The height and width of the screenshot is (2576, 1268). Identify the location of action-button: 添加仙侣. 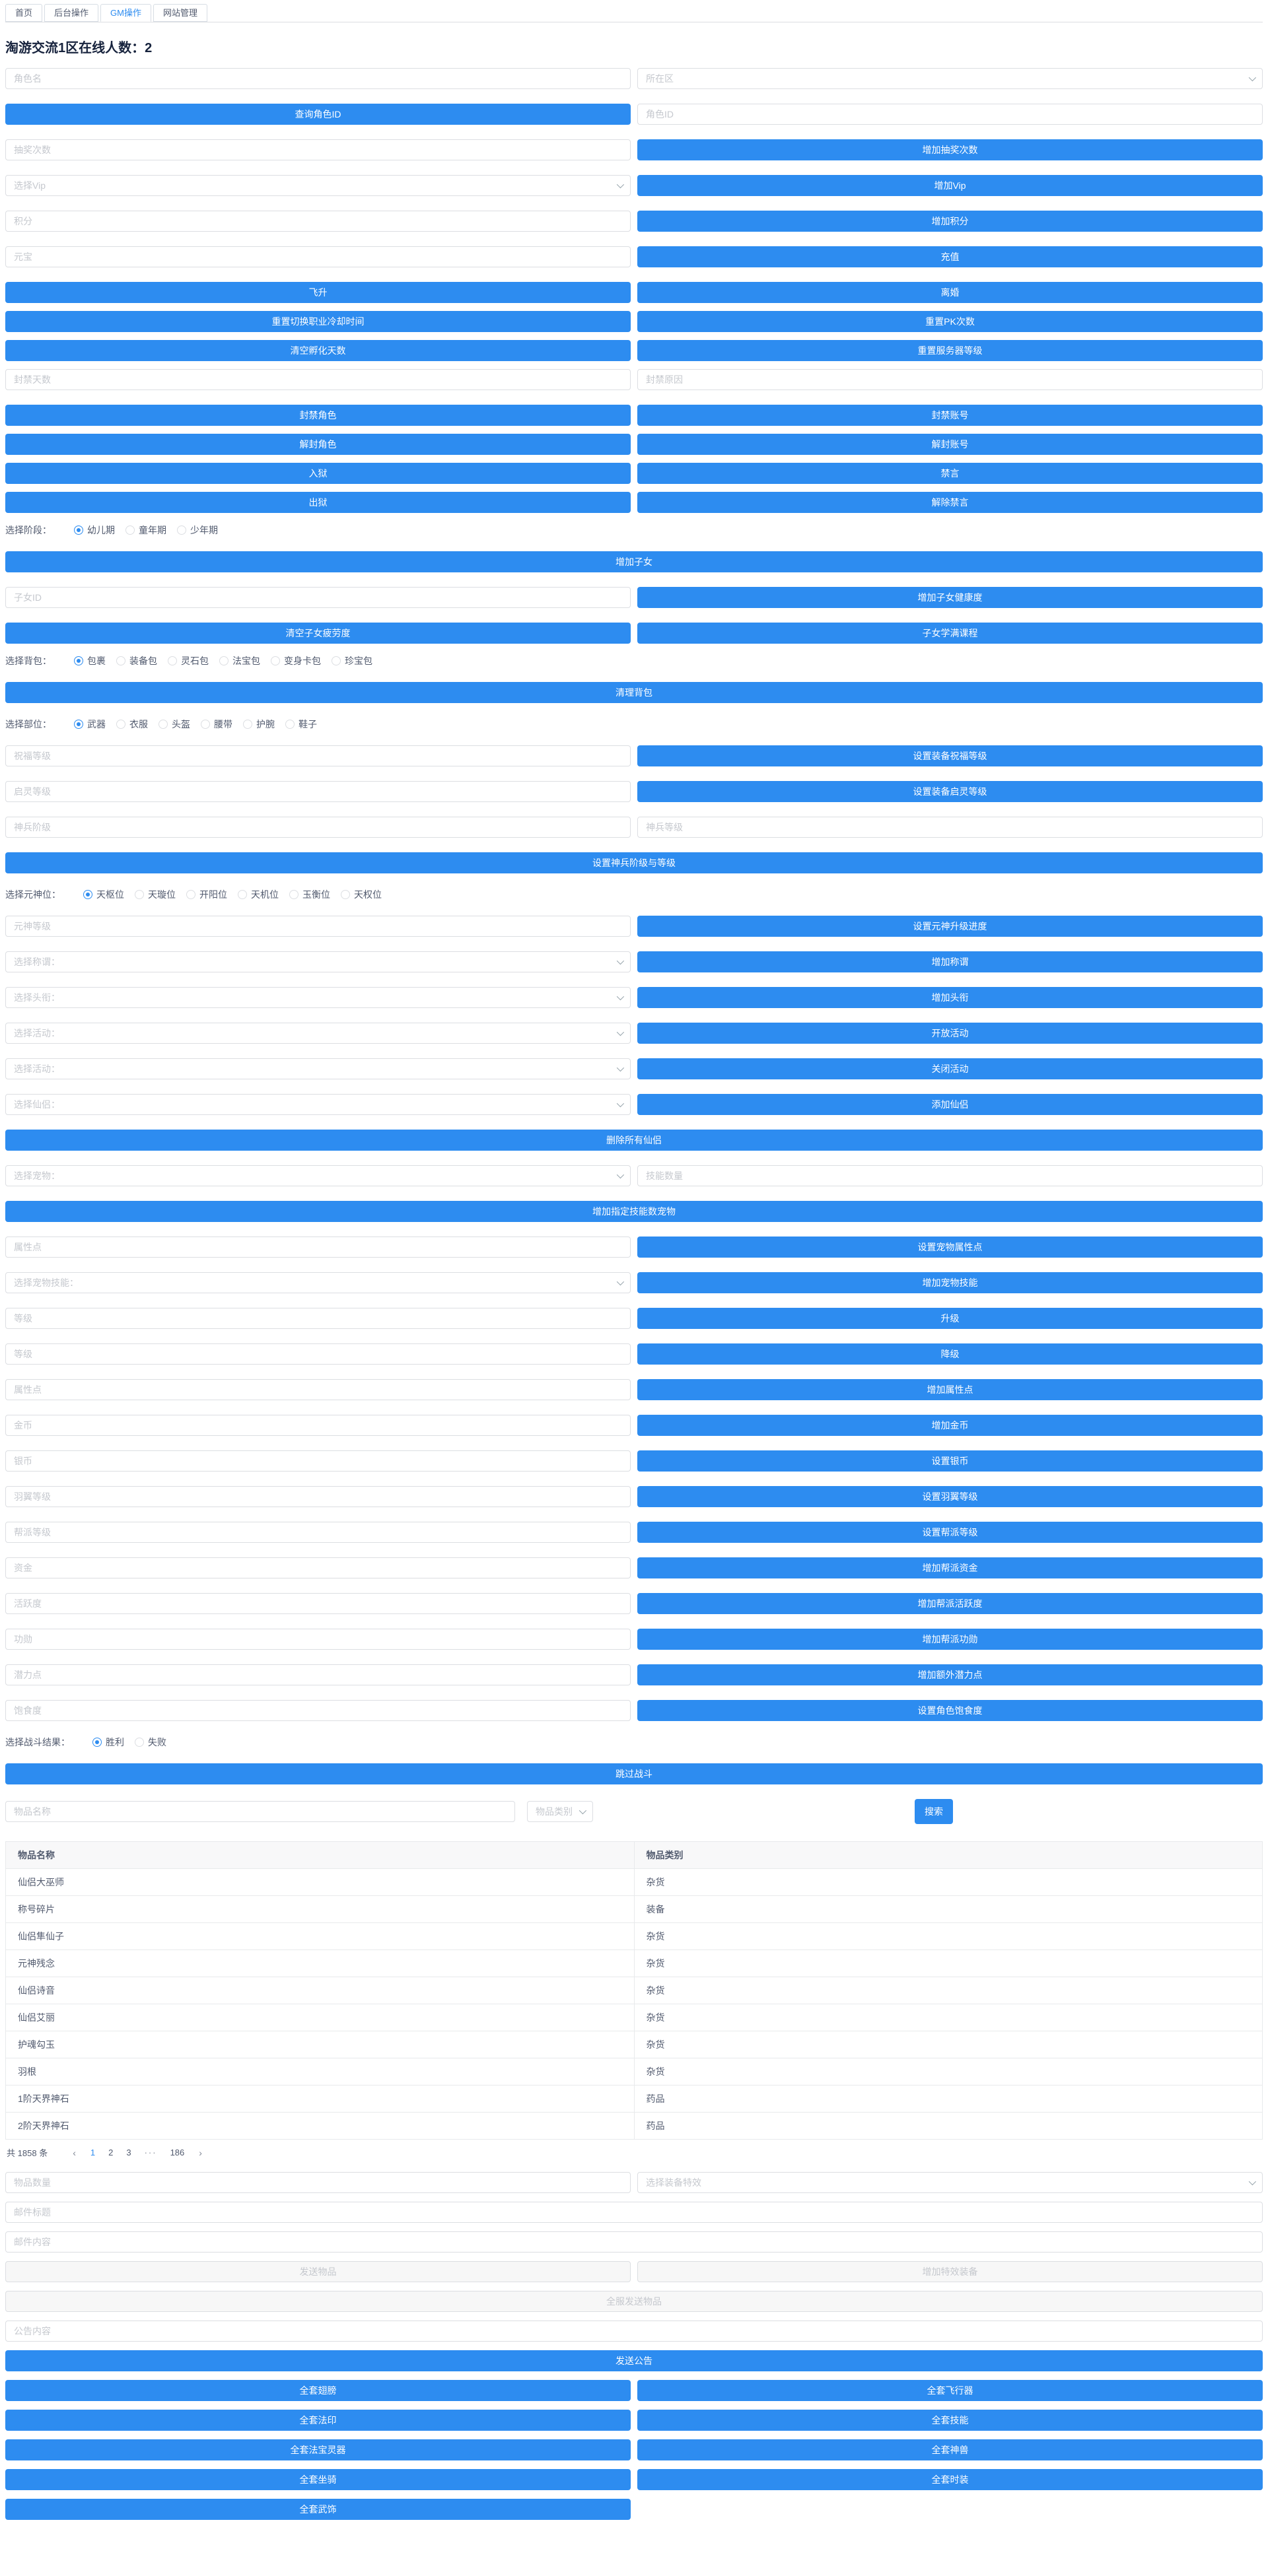
(950, 1104).